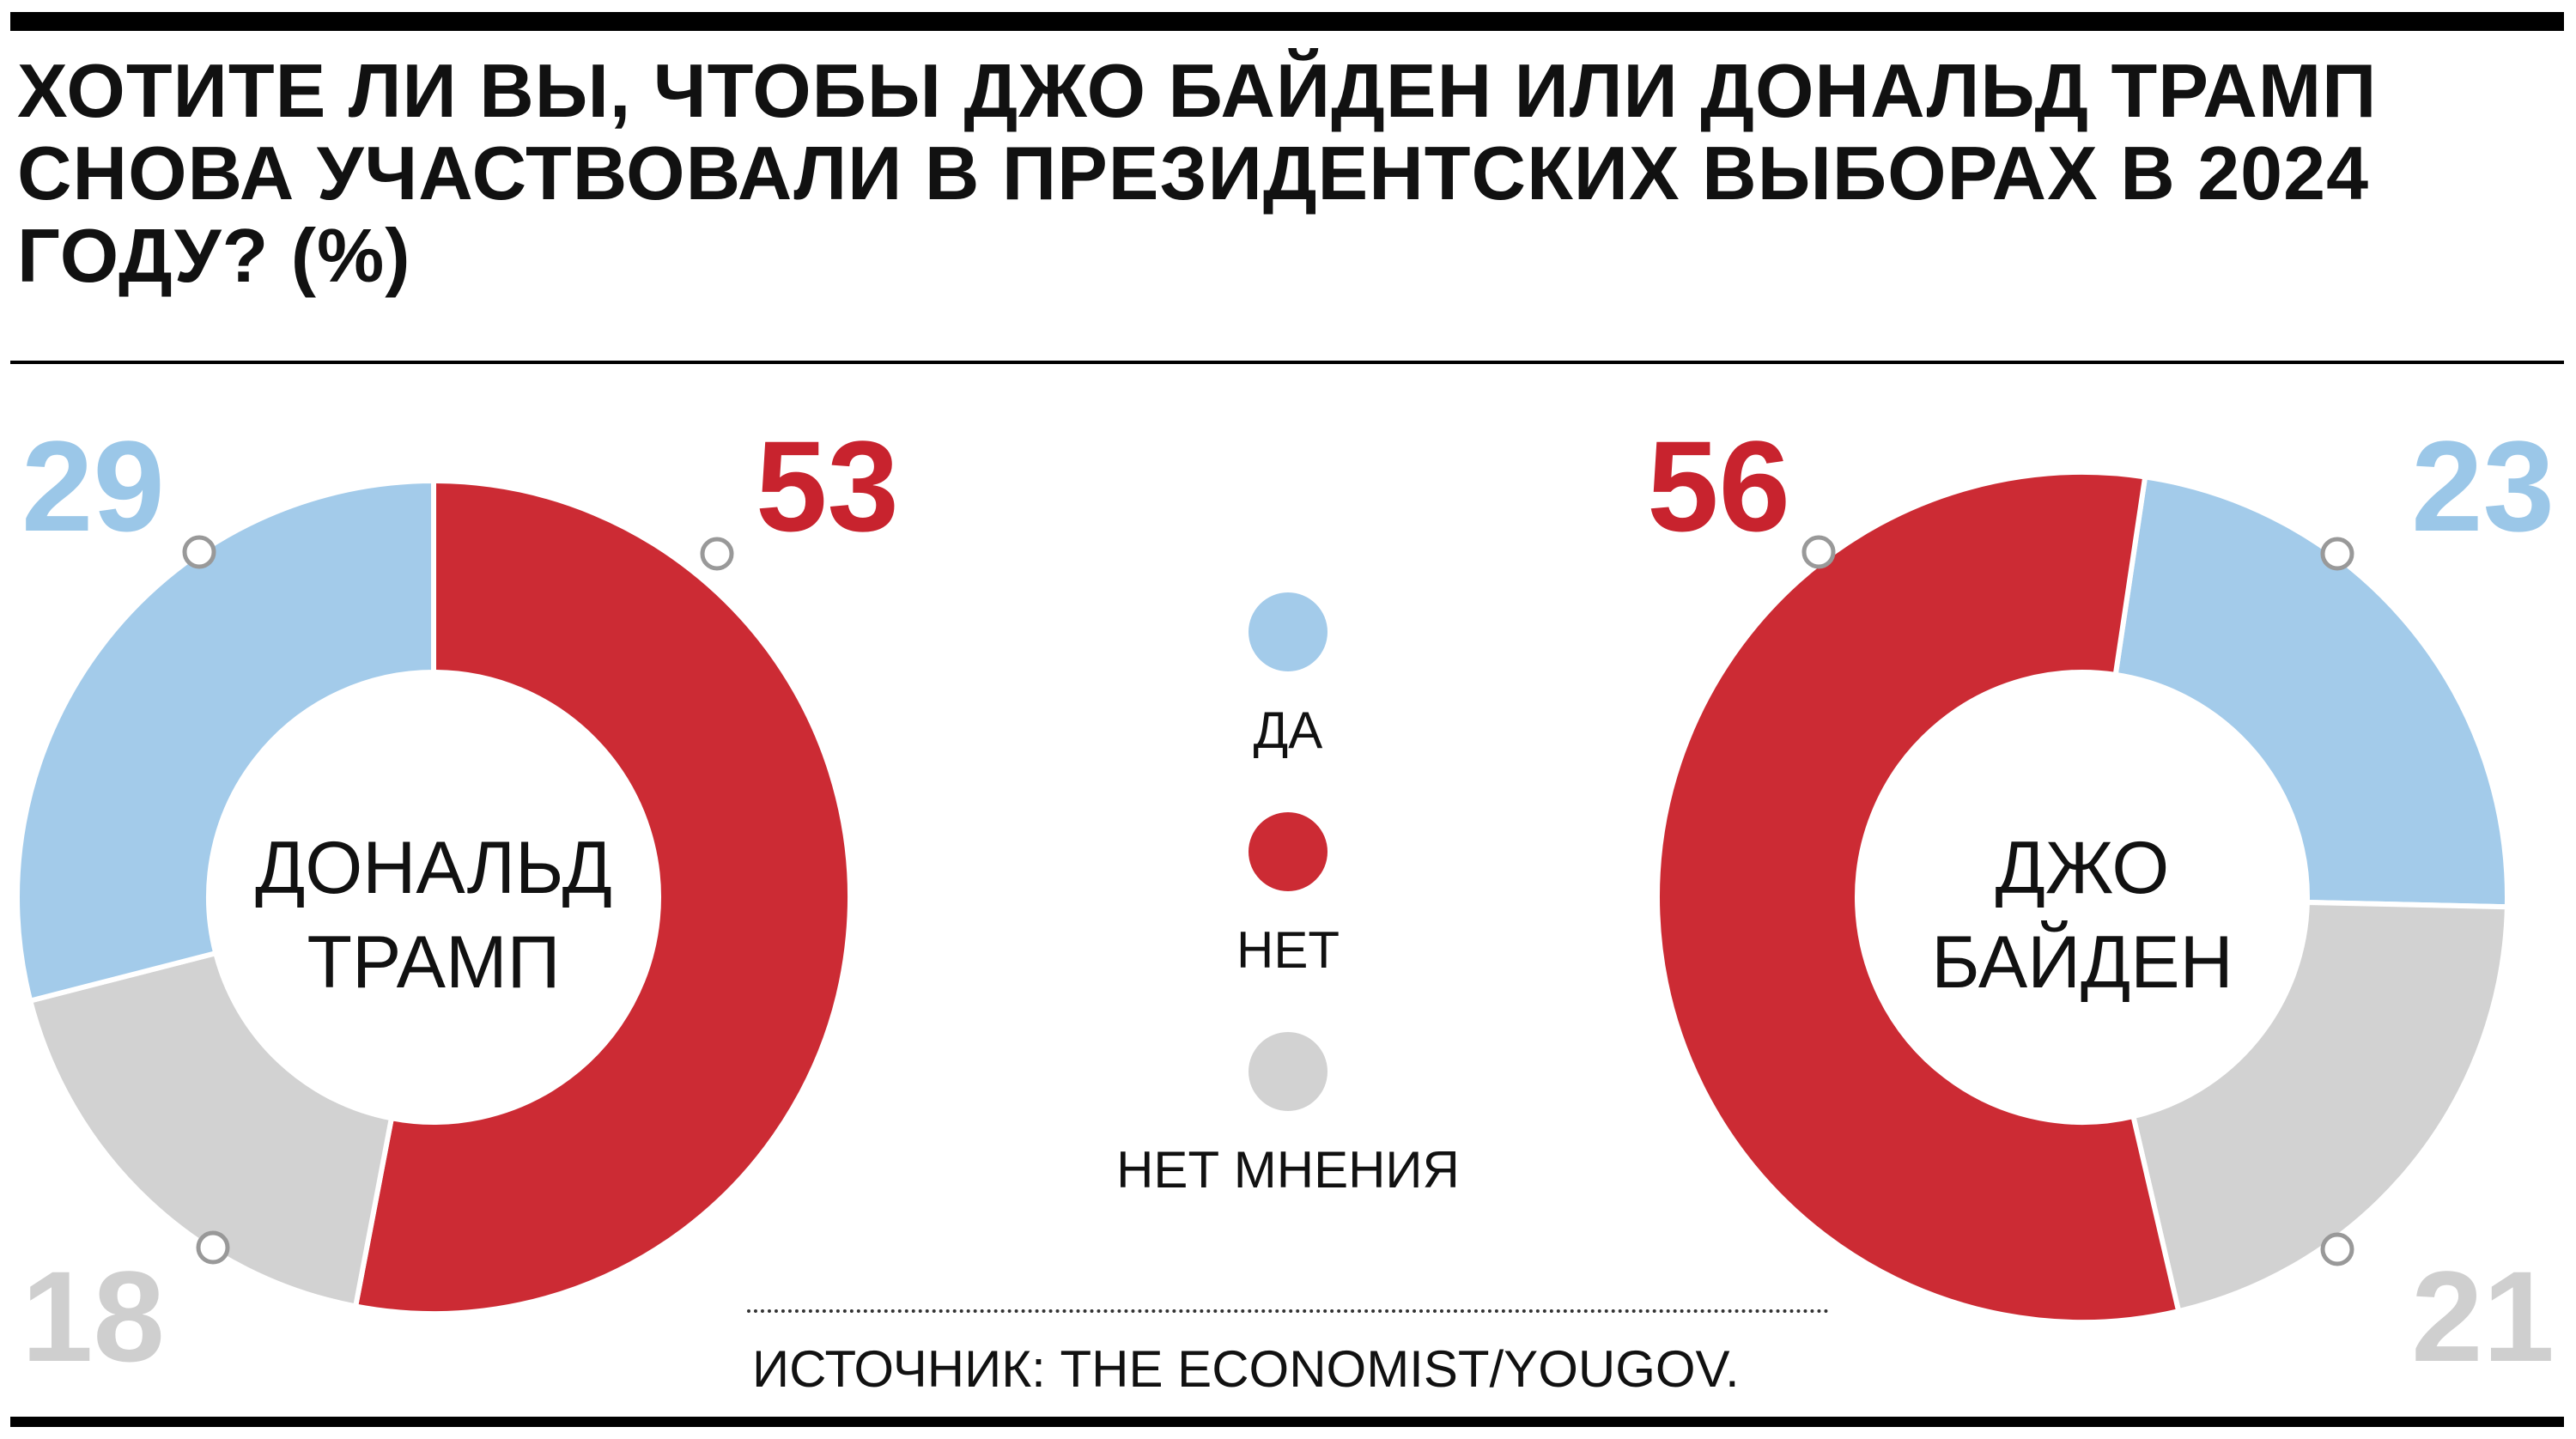  What do you see at coordinates (93, 1316) in the screenshot?
I see `value-label-no-opinion: 18` at bounding box center [93, 1316].